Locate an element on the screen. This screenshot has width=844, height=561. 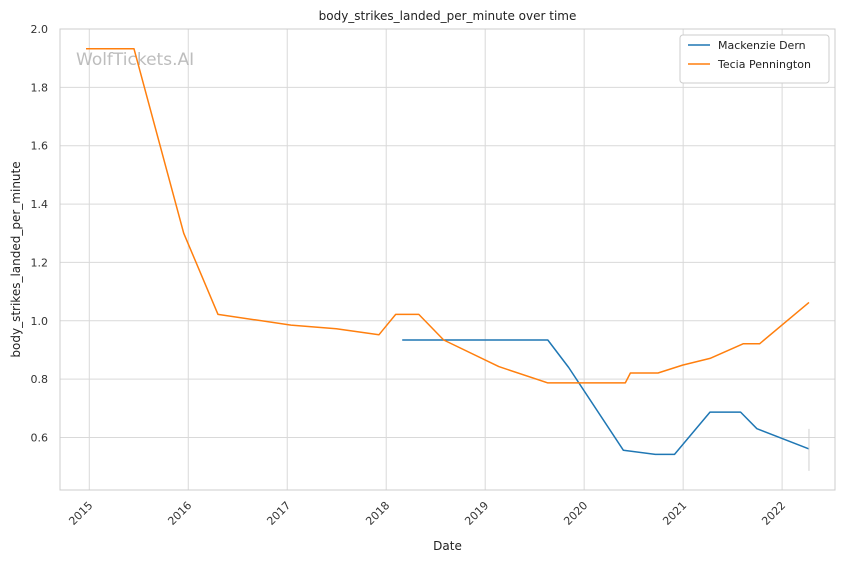
legend-label: Tecia Pennington is located at coordinates (764, 64).